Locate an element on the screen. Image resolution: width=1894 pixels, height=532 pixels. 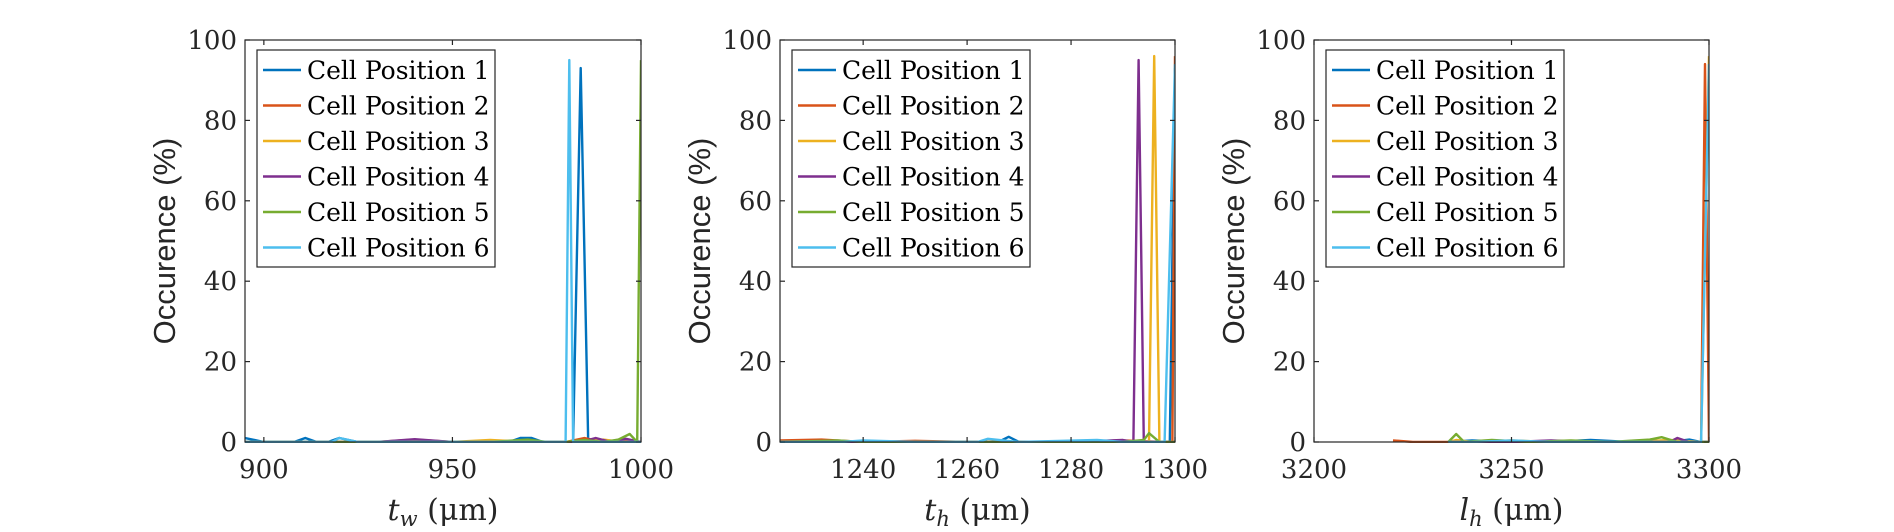
x-tick-label: 1280 is located at coordinates (1071, 470).